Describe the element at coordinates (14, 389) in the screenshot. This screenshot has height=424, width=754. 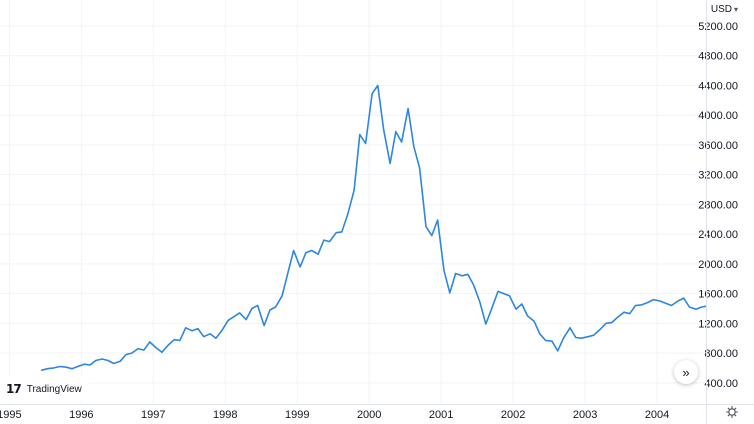
I see `tradingview-logo-icon: 17` at that location.